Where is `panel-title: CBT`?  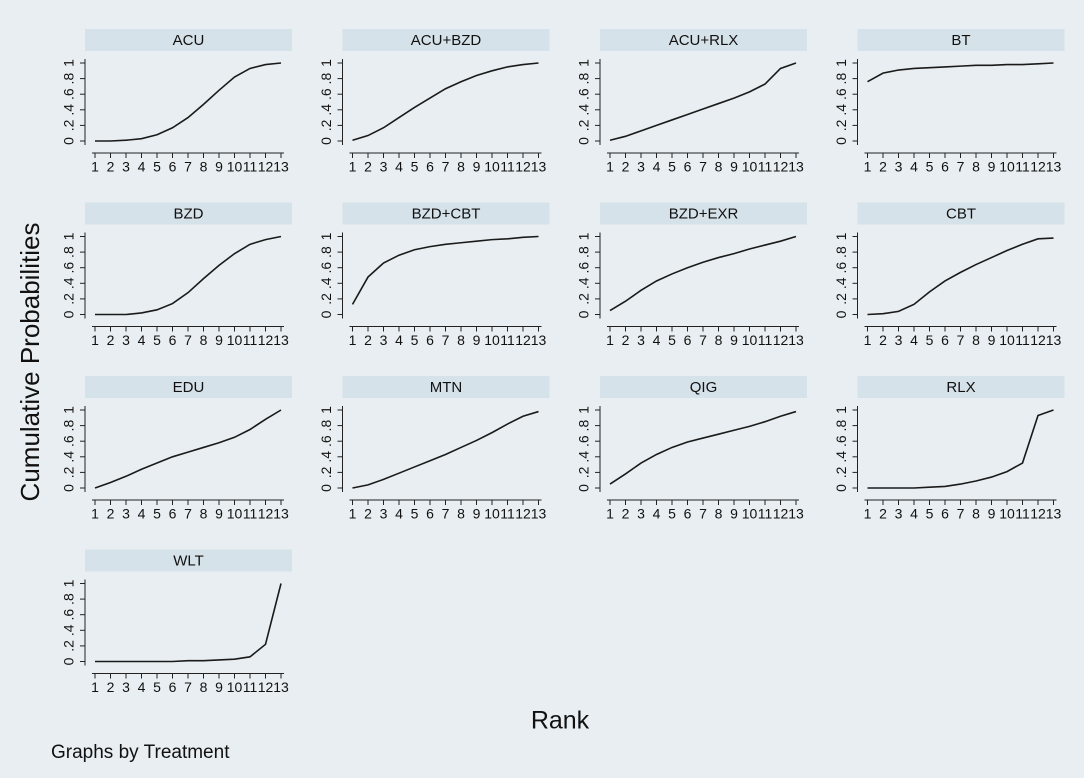 panel-title: CBT is located at coordinates (961, 213).